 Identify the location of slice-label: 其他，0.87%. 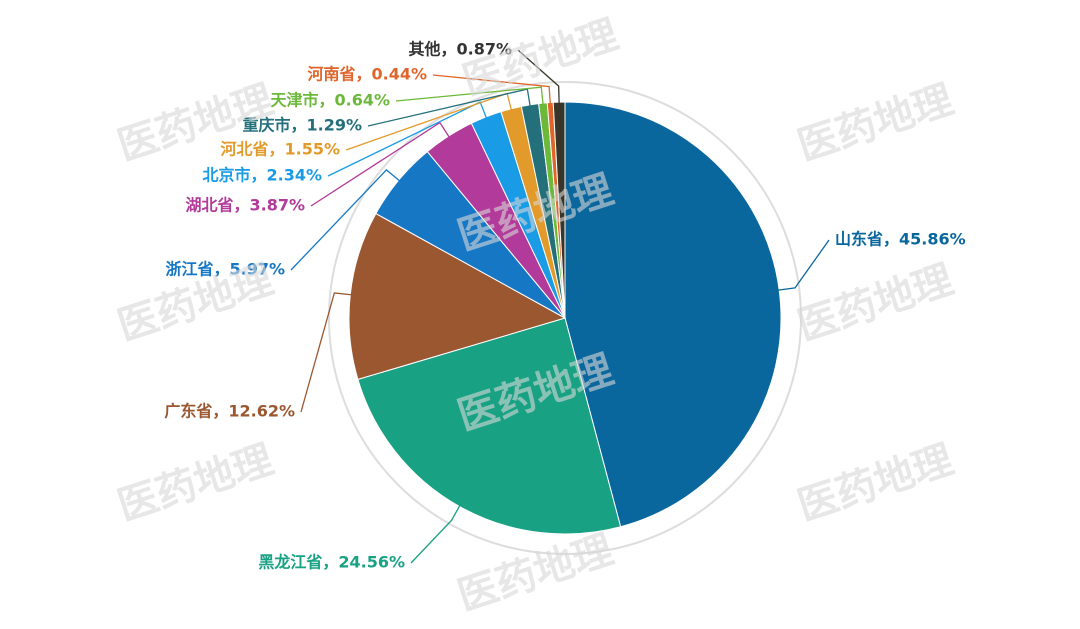
(460, 49).